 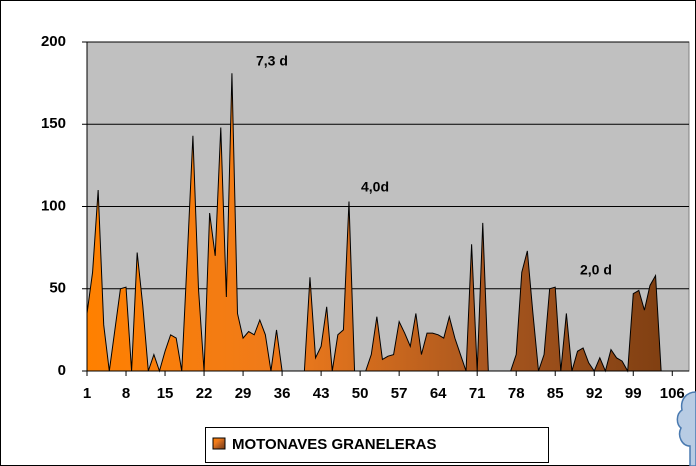 I want to click on x-tick-label: 22, so click(x=204, y=393).